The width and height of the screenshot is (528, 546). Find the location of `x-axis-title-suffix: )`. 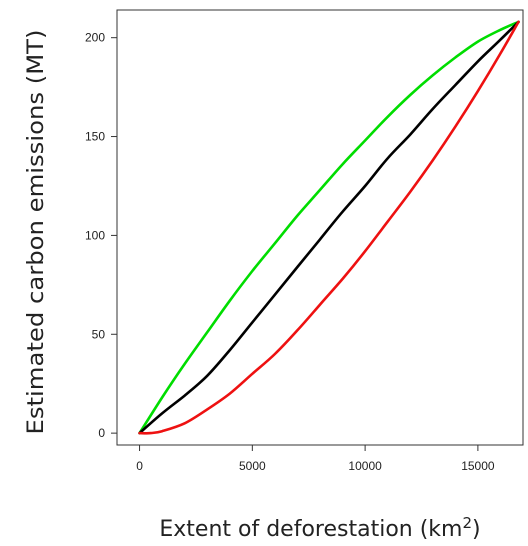

x-axis-title-suffix: ) is located at coordinates (476, 529).